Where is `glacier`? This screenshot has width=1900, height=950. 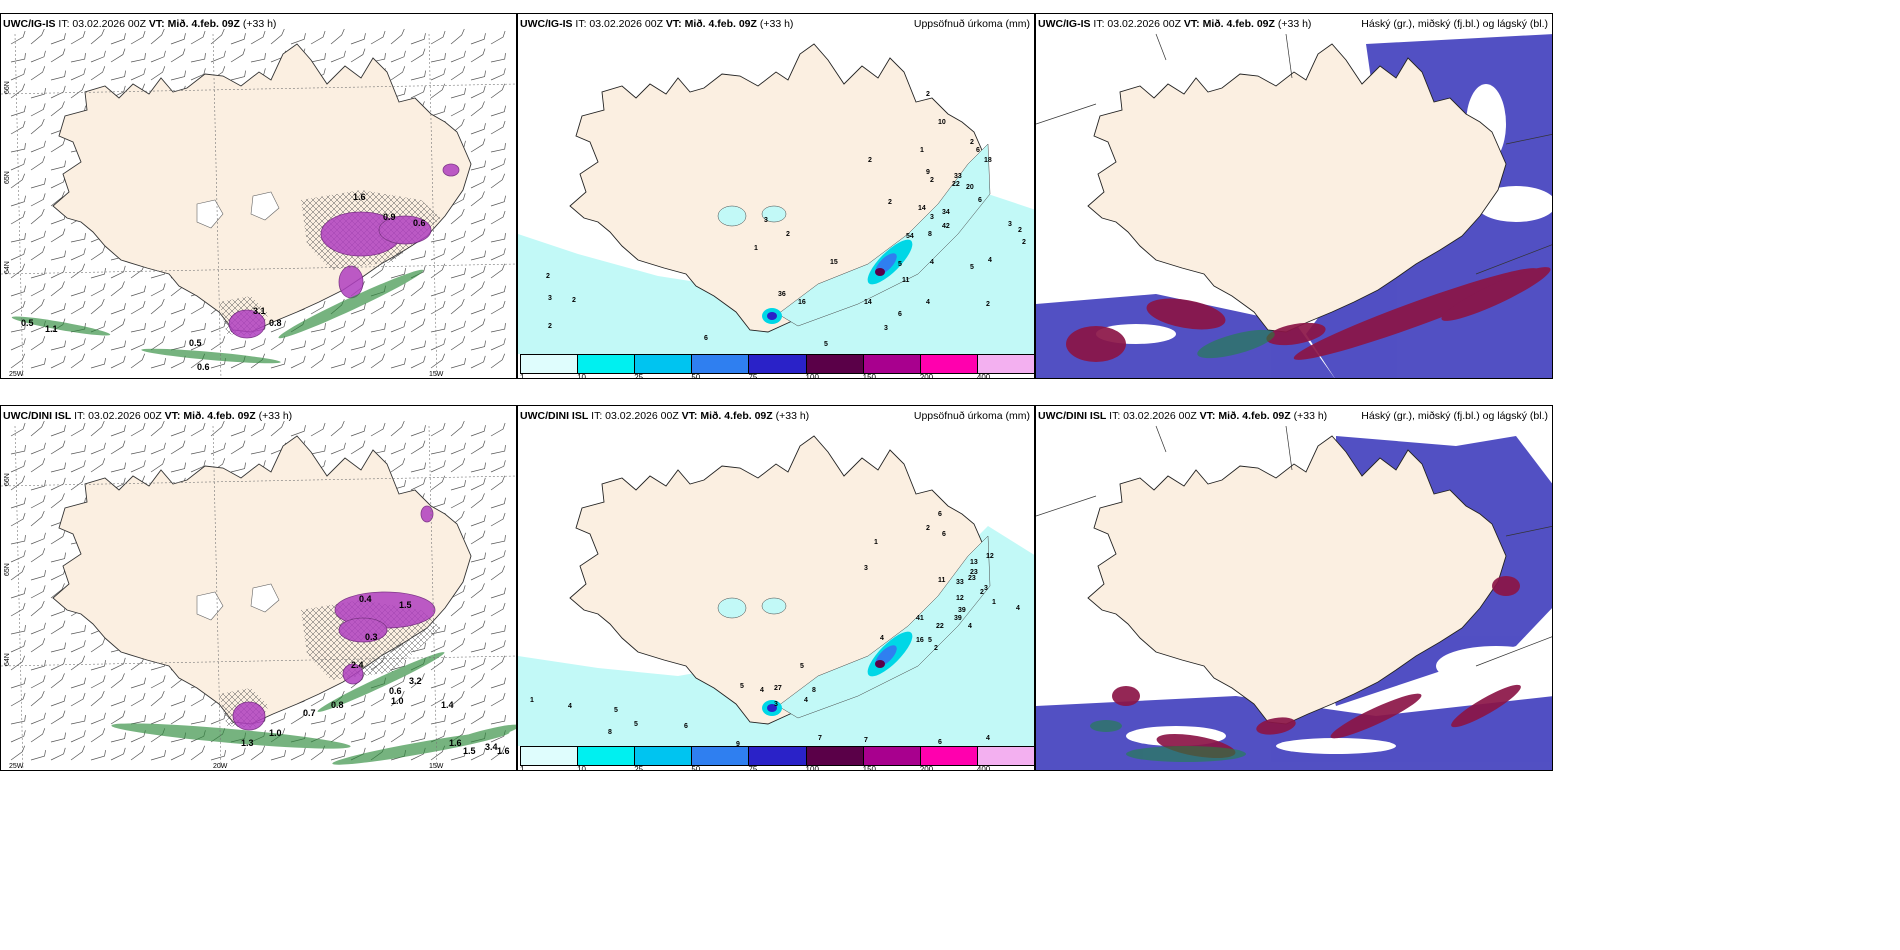 glacier is located at coordinates (210, 606).